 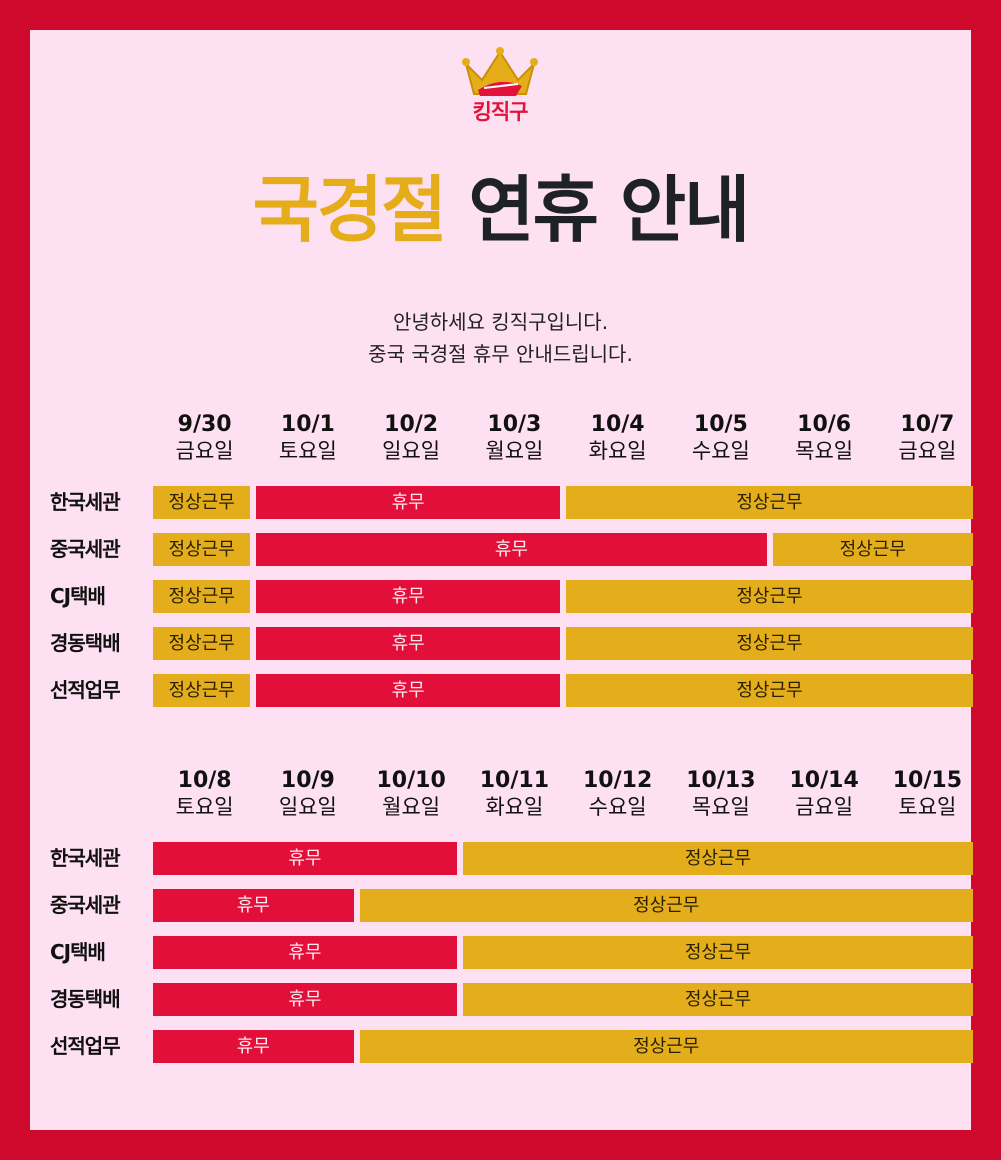 What do you see at coordinates (721, 794) in the screenshot?
I see `day-header: 10/13 목요일` at bounding box center [721, 794].